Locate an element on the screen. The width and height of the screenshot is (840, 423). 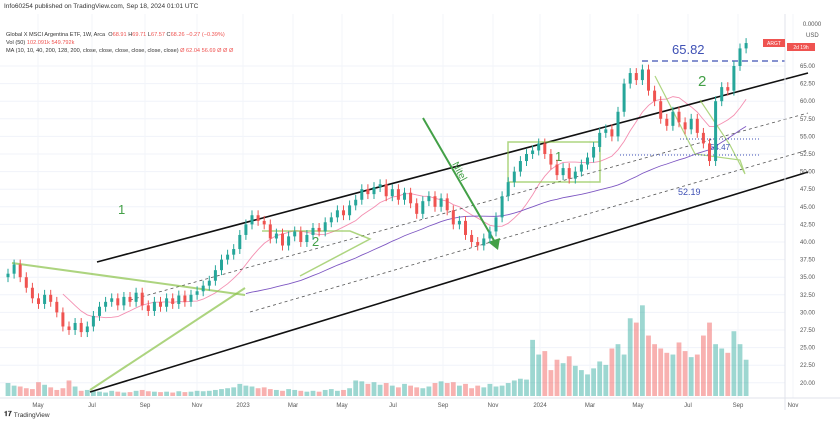
wave2-triangle is located at coordinates (317, 253).